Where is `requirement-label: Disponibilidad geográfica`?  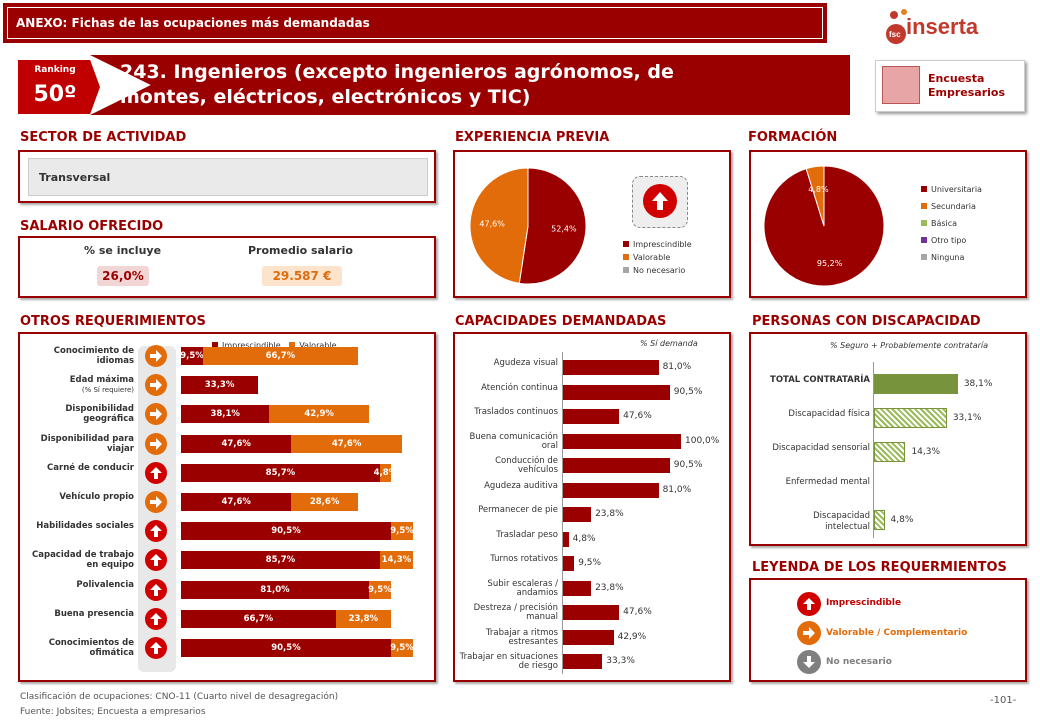 requirement-label: Disponibilidad geográfica is located at coordinates (99, 414).